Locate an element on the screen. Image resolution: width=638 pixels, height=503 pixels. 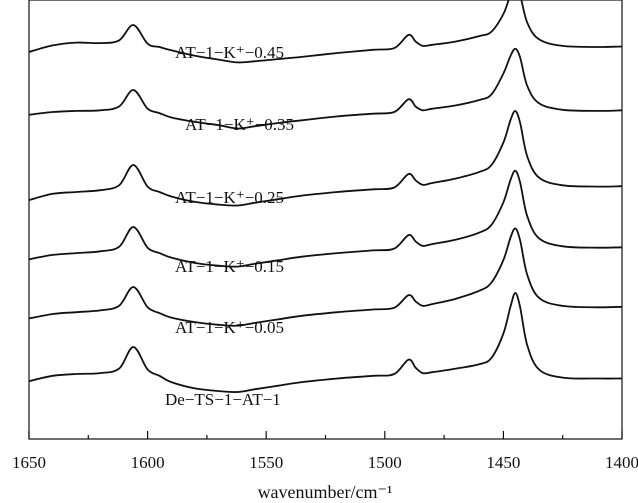
x-tick-label: 1500 is located at coordinates (385, 462).